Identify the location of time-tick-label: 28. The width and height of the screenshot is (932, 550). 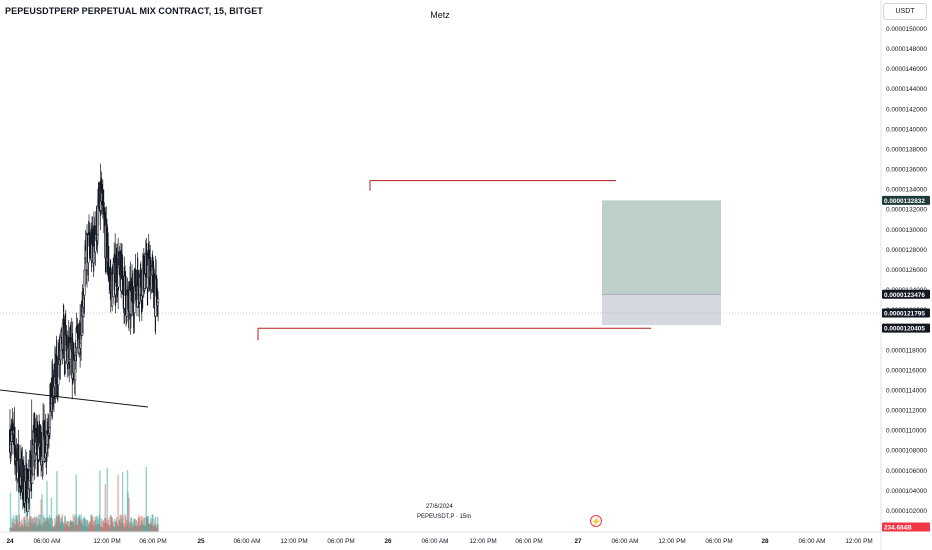
(765, 541).